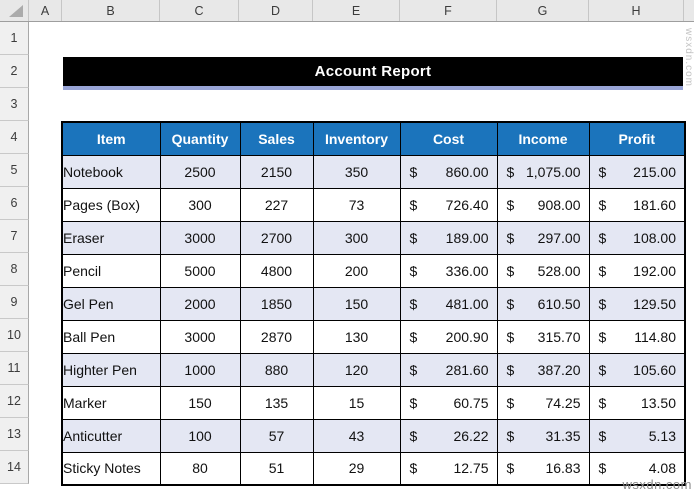  What do you see at coordinates (14, 71) in the screenshot?
I see `row-header-2: 2` at bounding box center [14, 71].